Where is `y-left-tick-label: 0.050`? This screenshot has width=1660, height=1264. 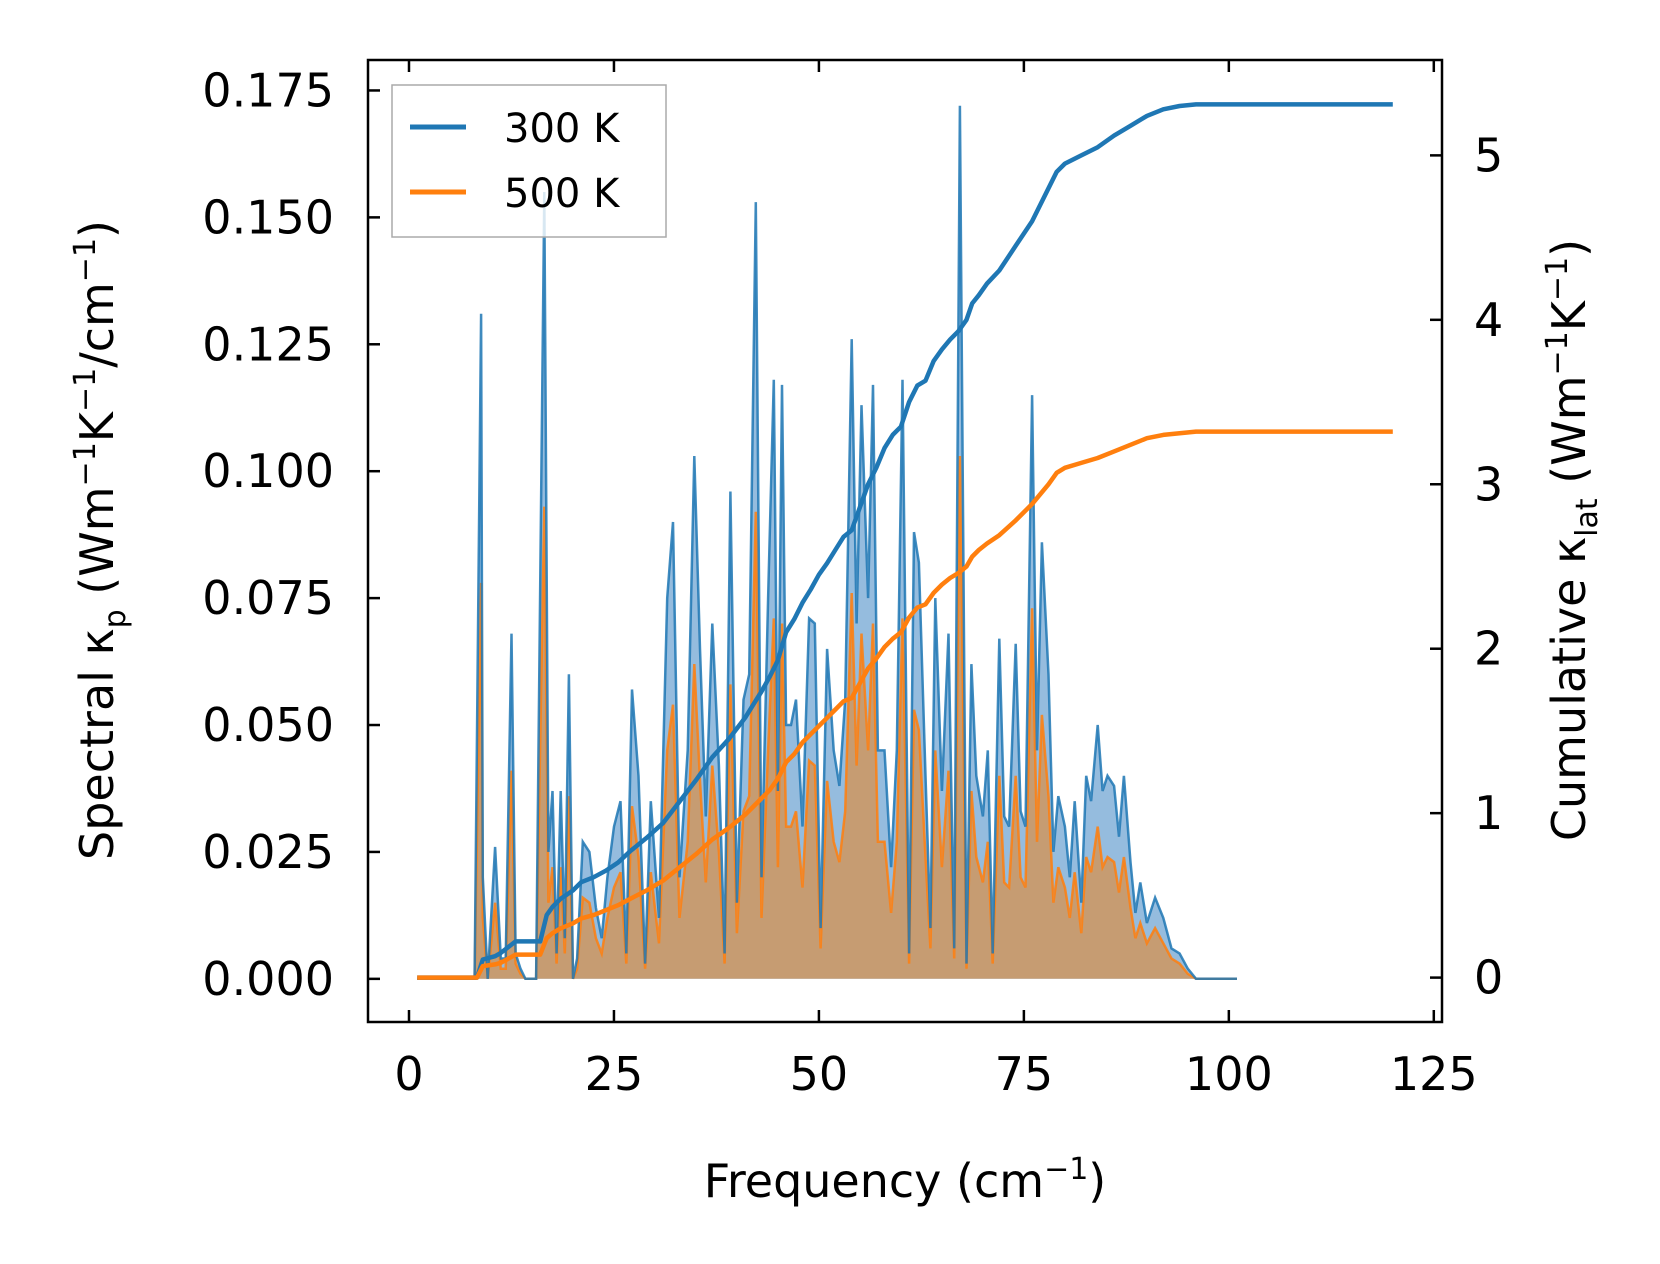
y-left-tick-label: 0.050 is located at coordinates (268, 725).